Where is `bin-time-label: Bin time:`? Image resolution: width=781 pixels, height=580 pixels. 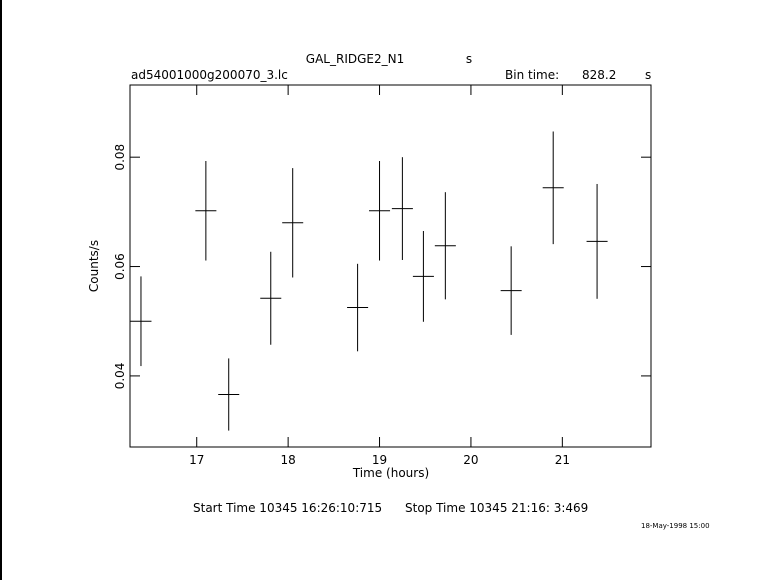 bin-time-label: Bin time: is located at coordinates (532, 75).